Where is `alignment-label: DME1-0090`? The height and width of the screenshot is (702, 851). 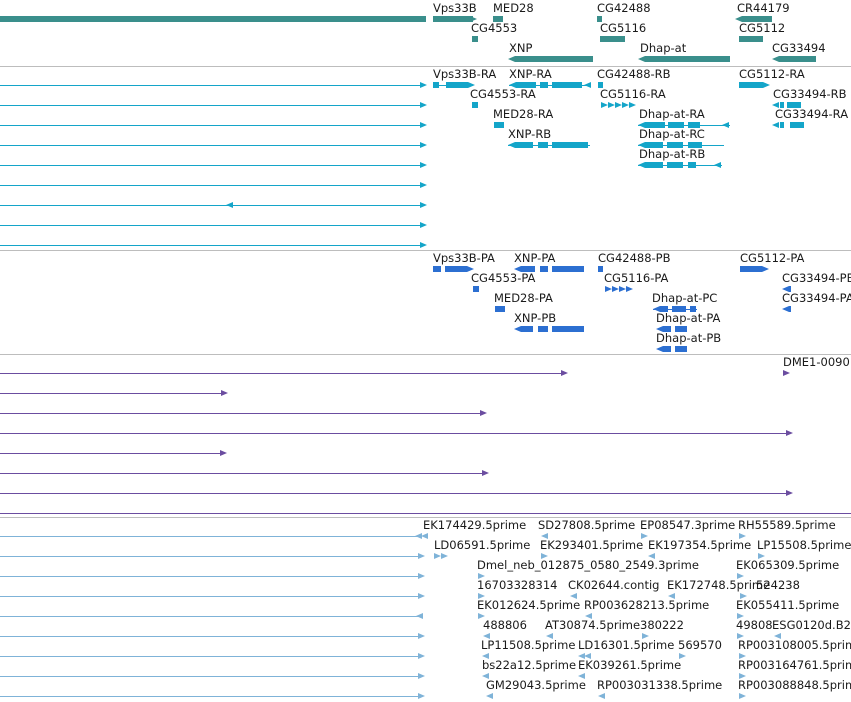
alignment-label: DME1-0090 is located at coordinates (816, 362).